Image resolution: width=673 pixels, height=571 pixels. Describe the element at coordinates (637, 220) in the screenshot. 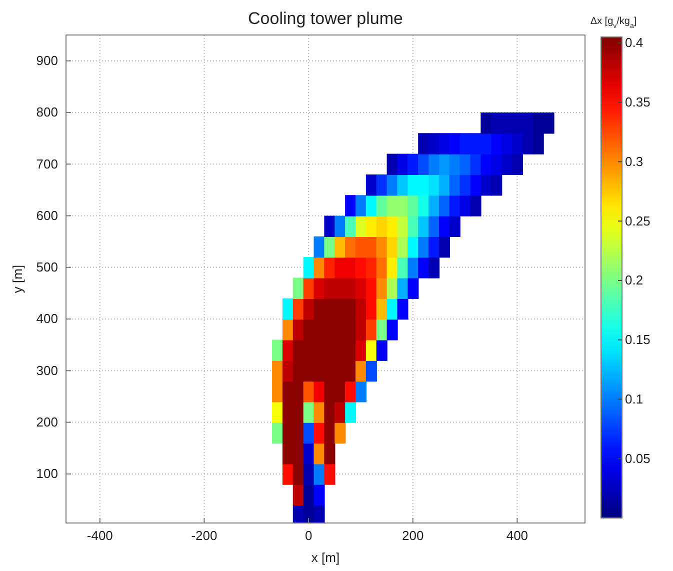

I see `color-bar-label: 0.25` at that location.